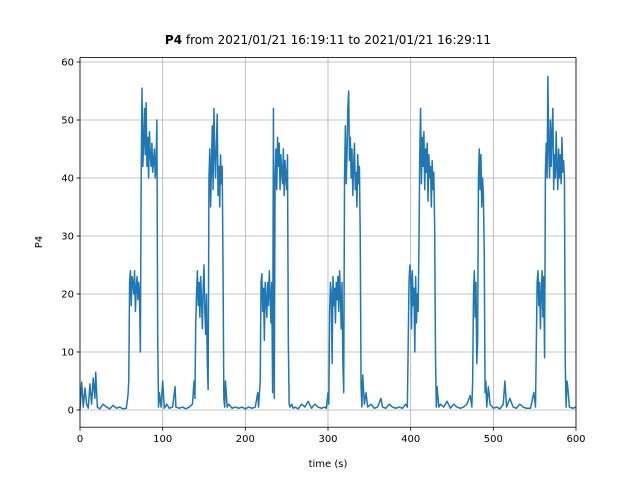  What do you see at coordinates (410, 439) in the screenshot?
I see `x-tick-label: 400` at bounding box center [410, 439].